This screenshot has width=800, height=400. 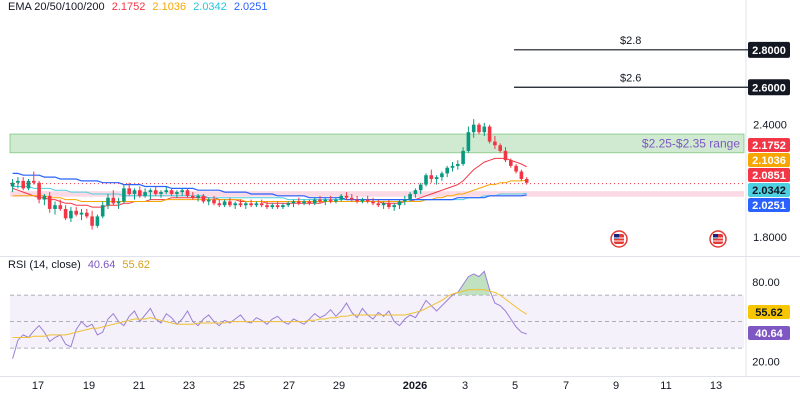 I want to click on event-icons, so click(x=668, y=239).